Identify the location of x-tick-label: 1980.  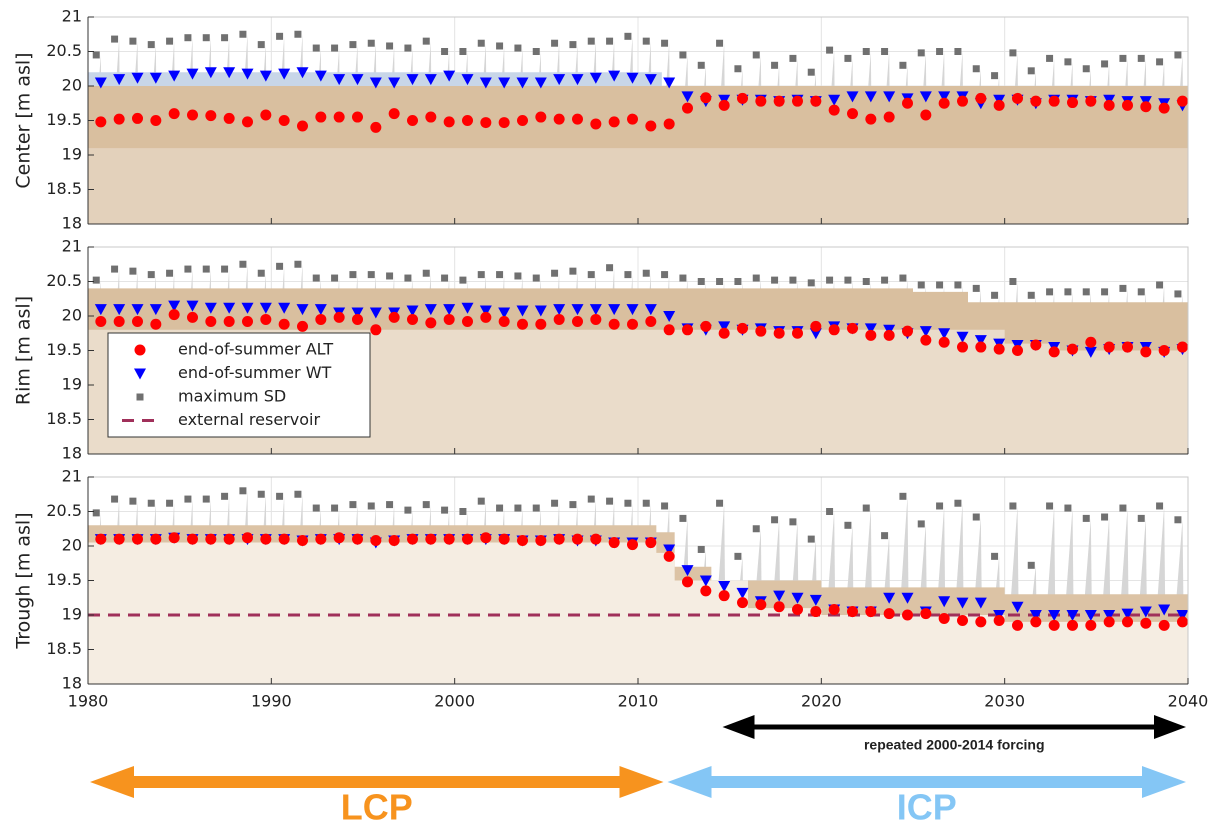
(88, 701).